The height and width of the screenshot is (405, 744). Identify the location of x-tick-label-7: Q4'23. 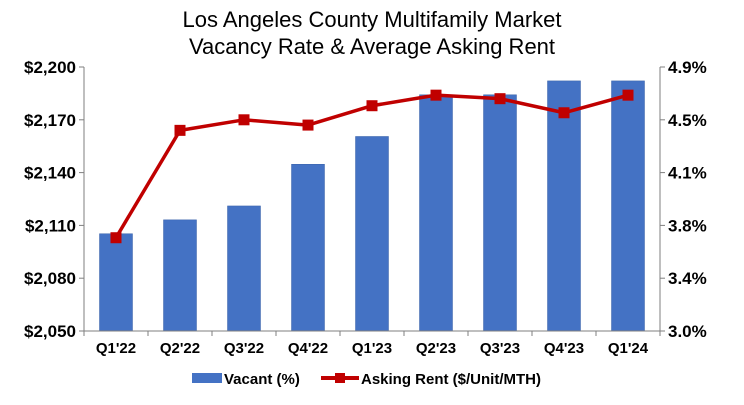
(564, 348).